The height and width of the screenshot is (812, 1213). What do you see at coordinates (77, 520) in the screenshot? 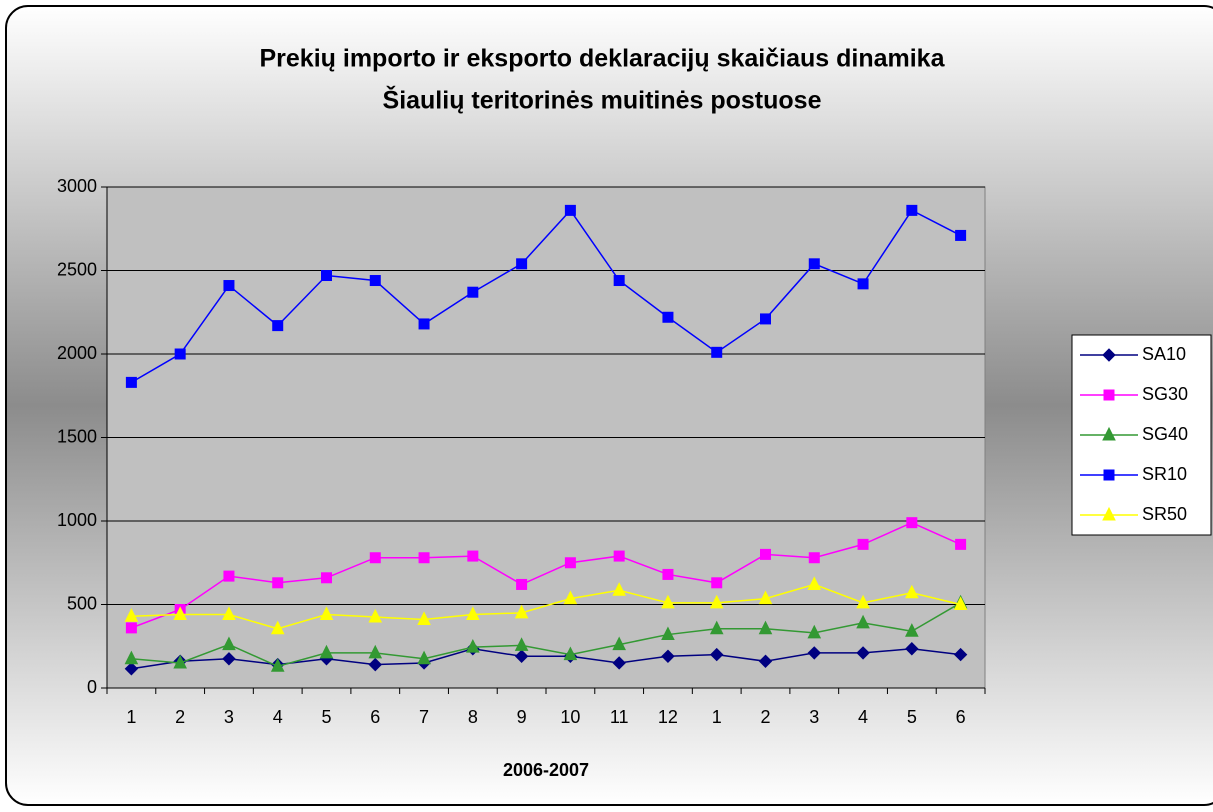
I see `y-tick-label: 1000` at bounding box center [77, 520].